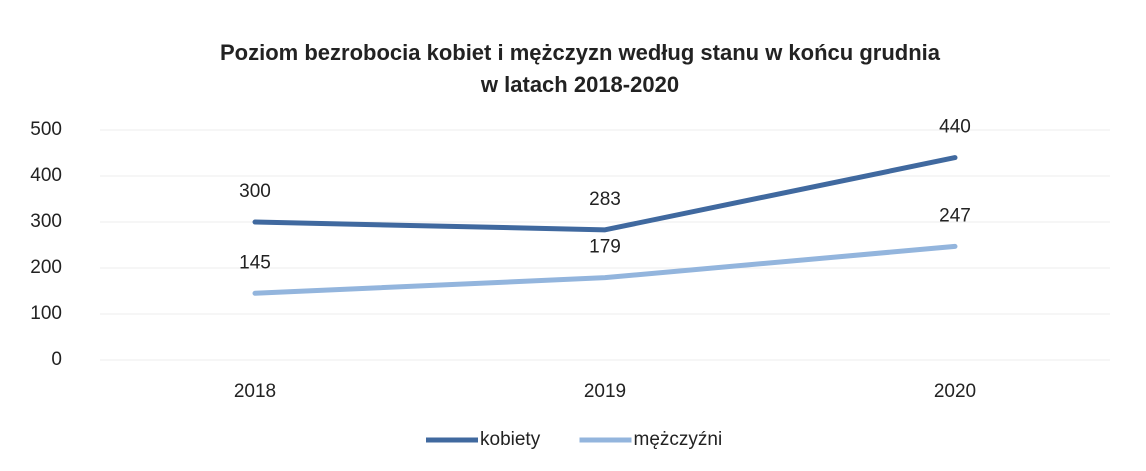 The height and width of the screenshot is (471, 1146). Describe the element at coordinates (255, 391) in the screenshot. I see `x-tick-label: 2018` at that location.